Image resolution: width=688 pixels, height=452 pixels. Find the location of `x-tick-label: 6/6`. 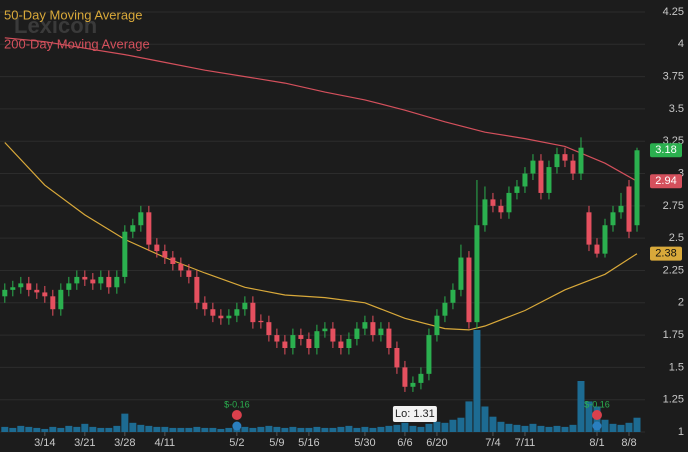

x-tick-label: 6/6 is located at coordinates (404, 443).